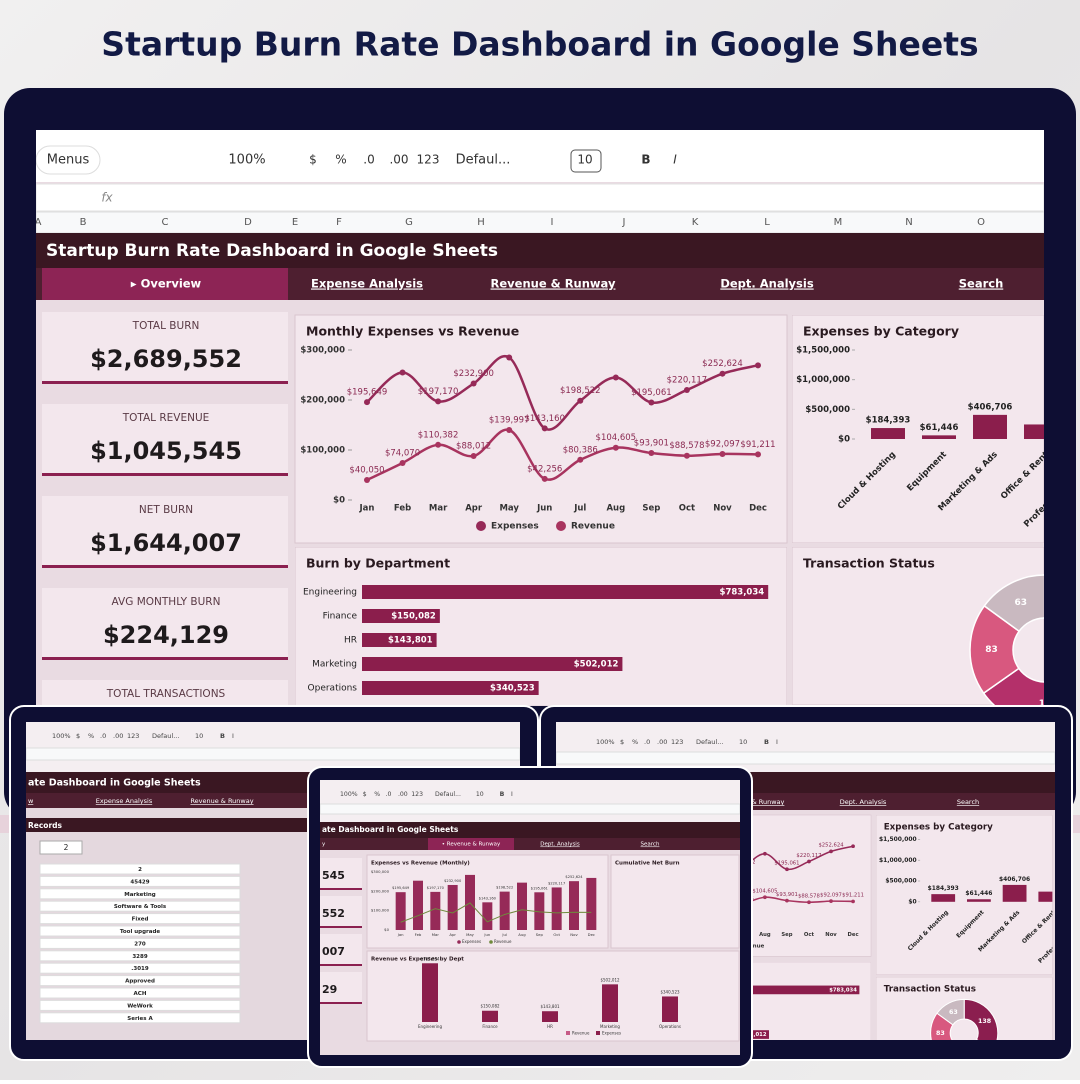  I want to click on data-label: $195,649, so click(367, 393).